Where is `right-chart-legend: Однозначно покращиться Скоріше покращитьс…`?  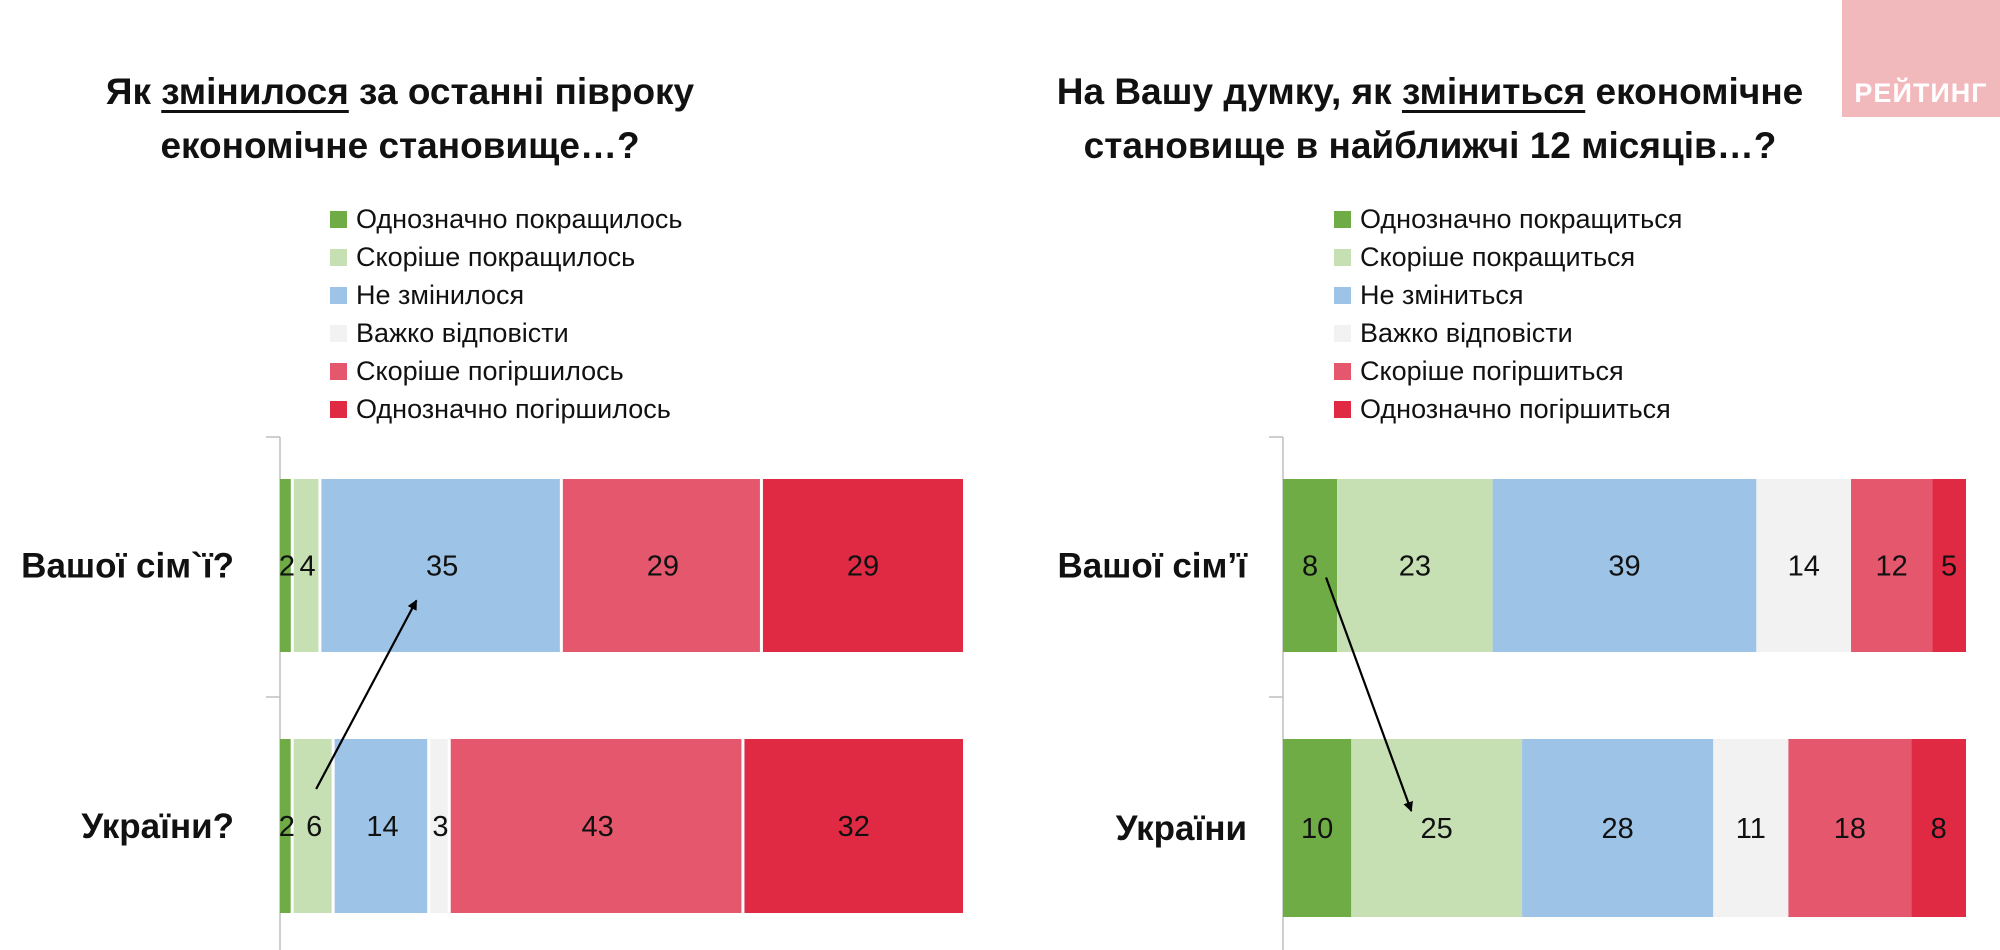
right-chart-legend: Однозначно покращиться Скоріше покращитьс… is located at coordinates (1508, 314).